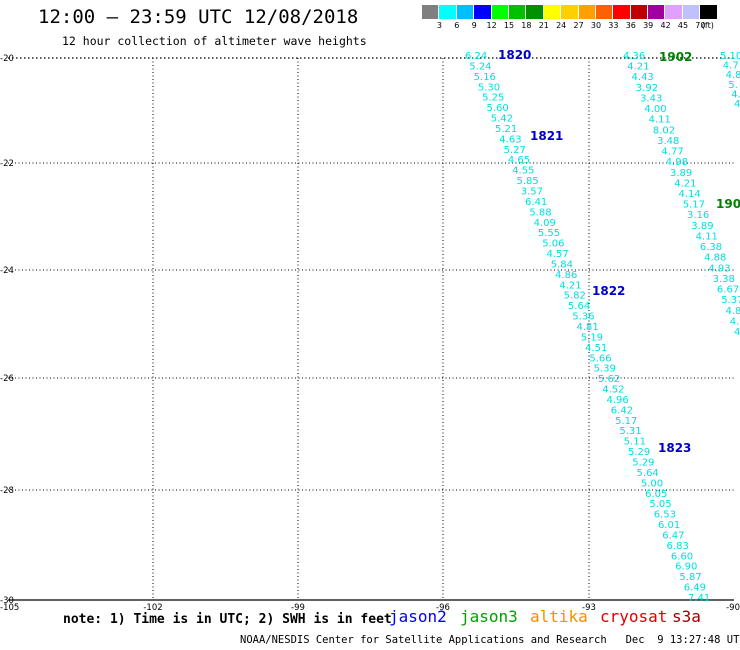  Describe the element at coordinates (480, 66) in the screenshot. I see `track-value: 5.24` at that location.